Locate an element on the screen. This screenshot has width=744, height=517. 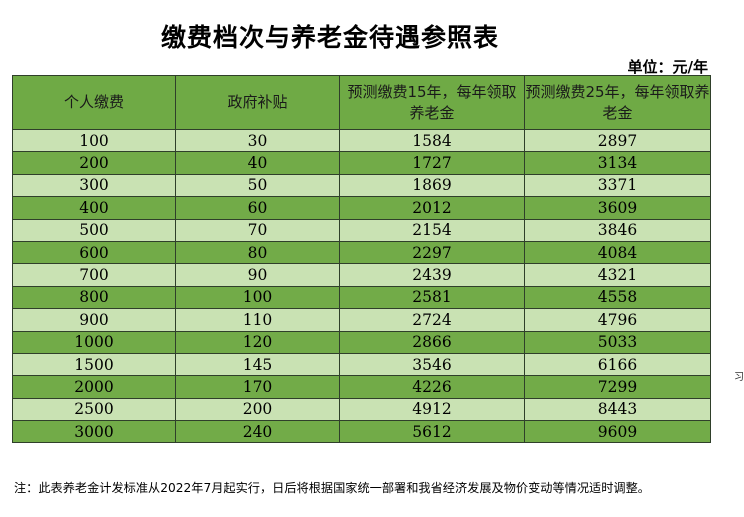
table-row: 1500 145 3546 6166 is located at coordinates (361, 364).